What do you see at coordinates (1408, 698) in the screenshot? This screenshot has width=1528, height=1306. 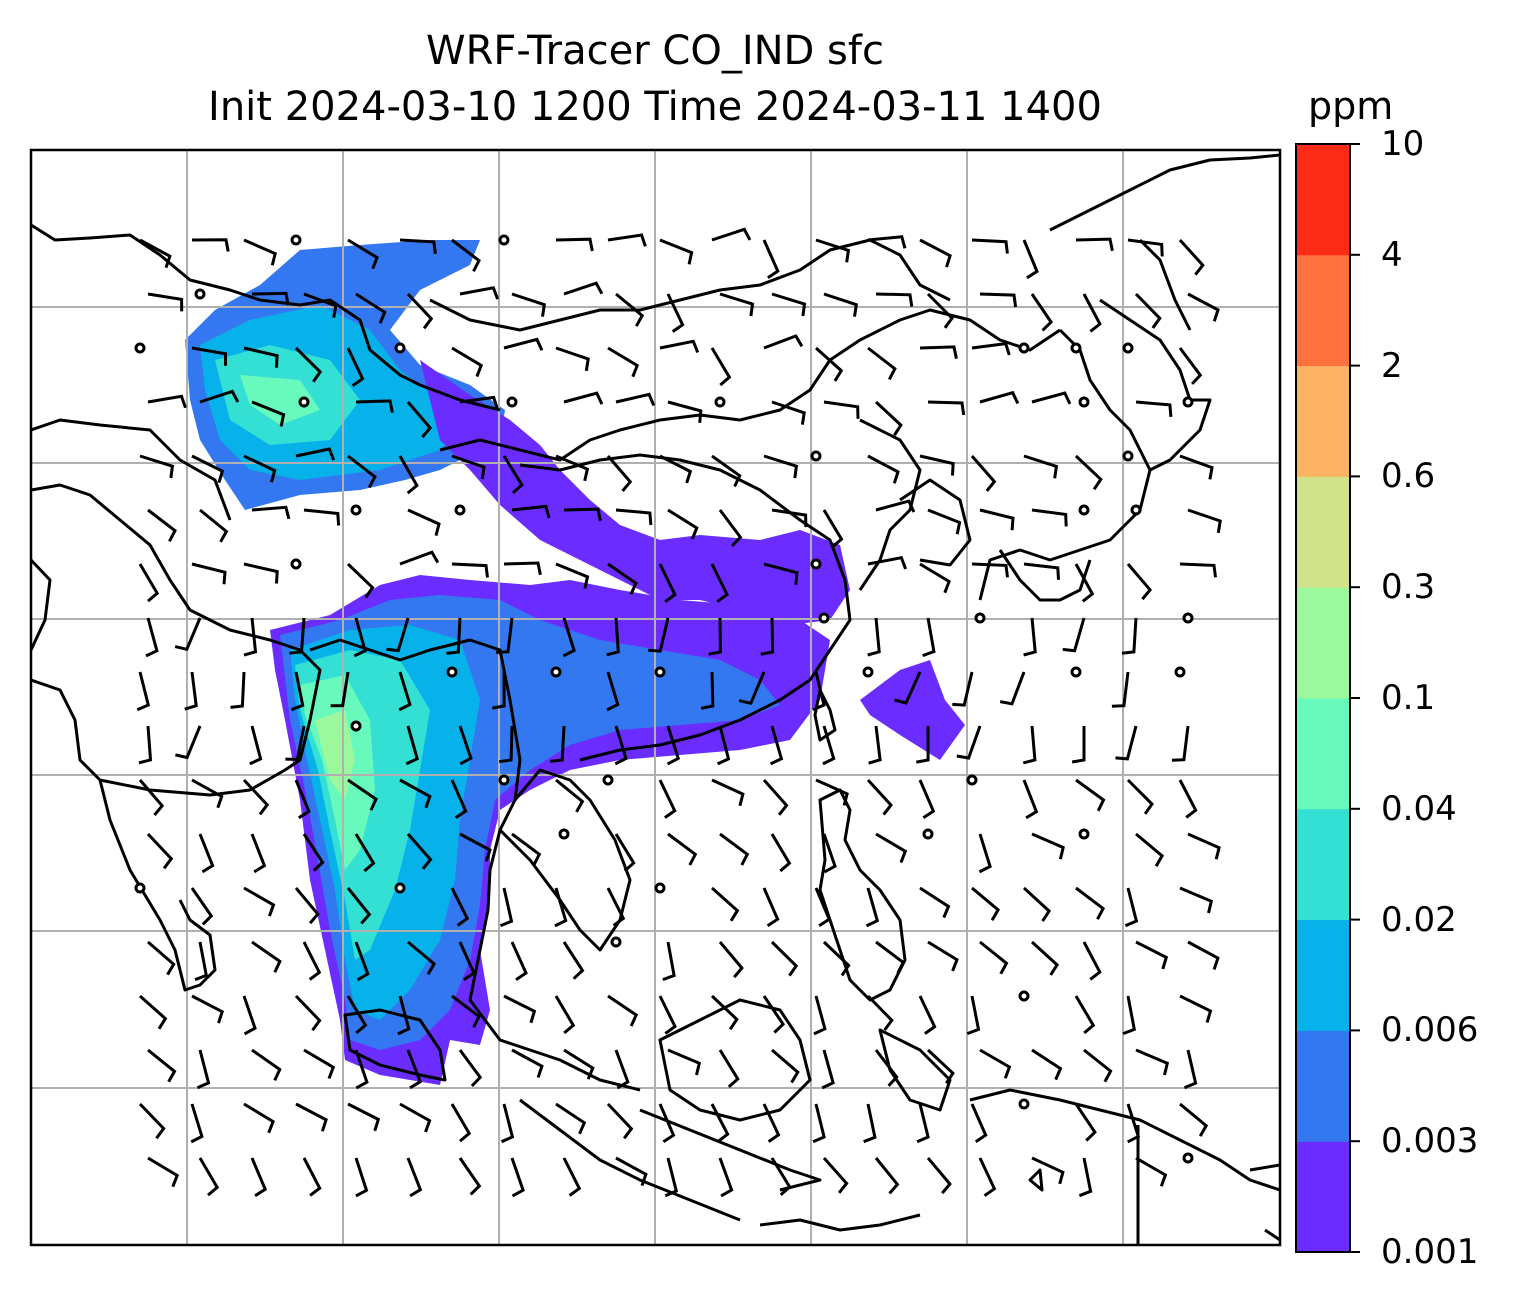 I see `colorbar-tick-label: 0.1` at bounding box center [1408, 698].